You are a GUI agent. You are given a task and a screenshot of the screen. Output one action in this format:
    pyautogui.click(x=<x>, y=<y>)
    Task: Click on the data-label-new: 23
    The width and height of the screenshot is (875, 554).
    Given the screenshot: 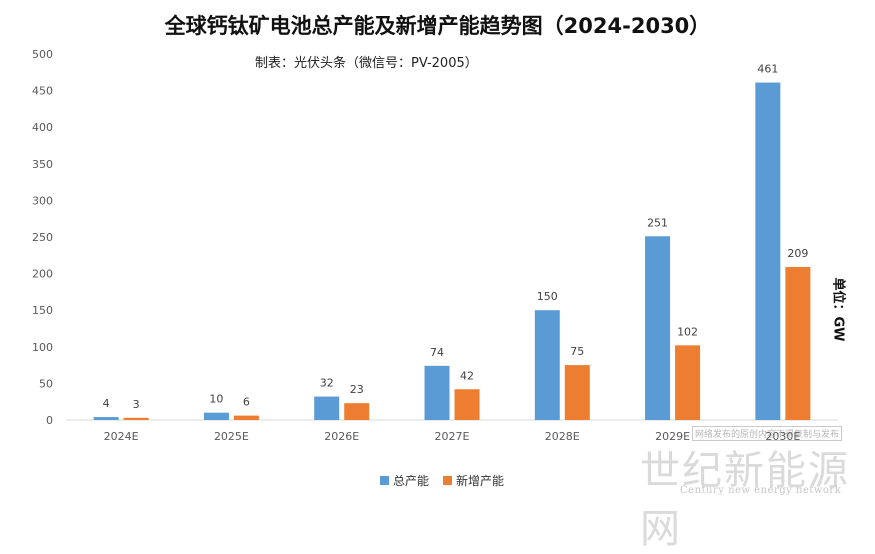 What is the action you would take?
    pyautogui.click(x=357, y=389)
    